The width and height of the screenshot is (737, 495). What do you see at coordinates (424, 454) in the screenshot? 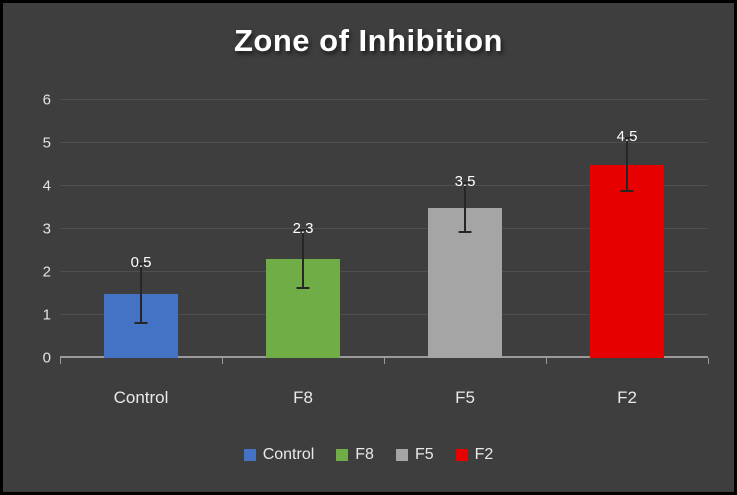
I see `legend-label: F5` at bounding box center [424, 454].